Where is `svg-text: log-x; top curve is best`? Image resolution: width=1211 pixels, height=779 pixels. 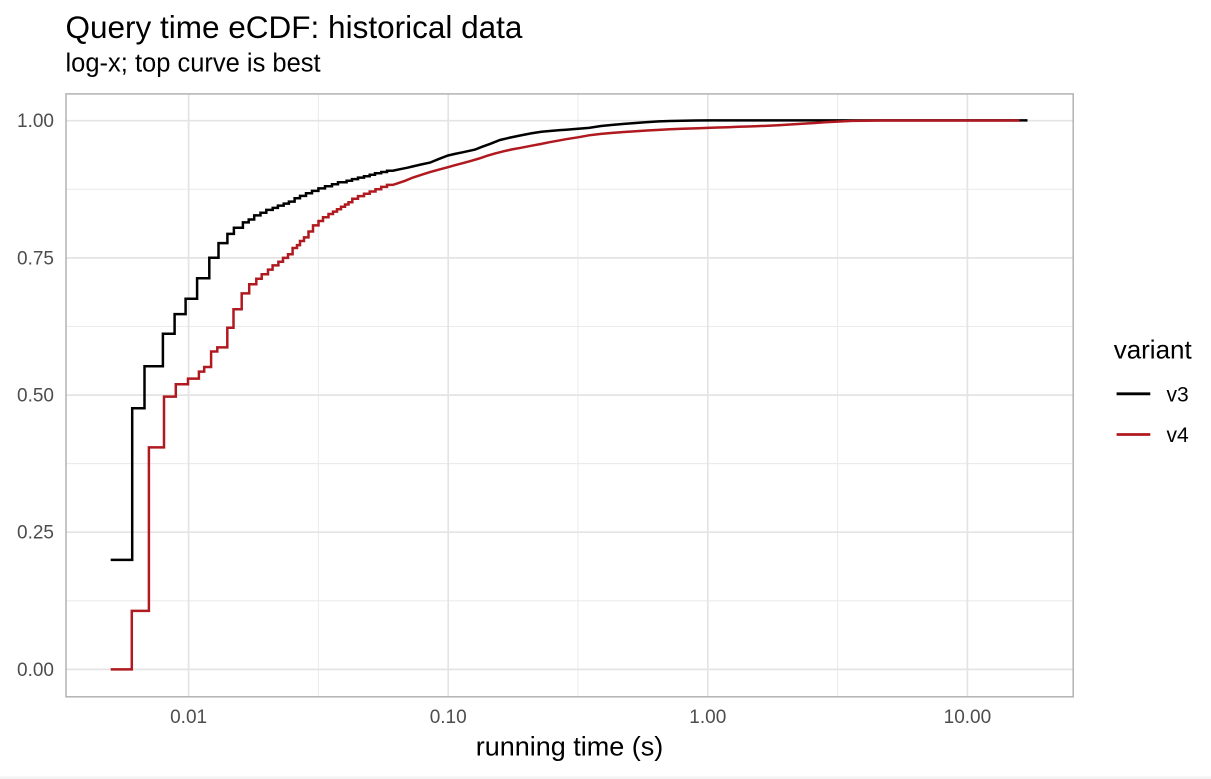
svg-text: log-x; top curve is best is located at coordinates (193, 63).